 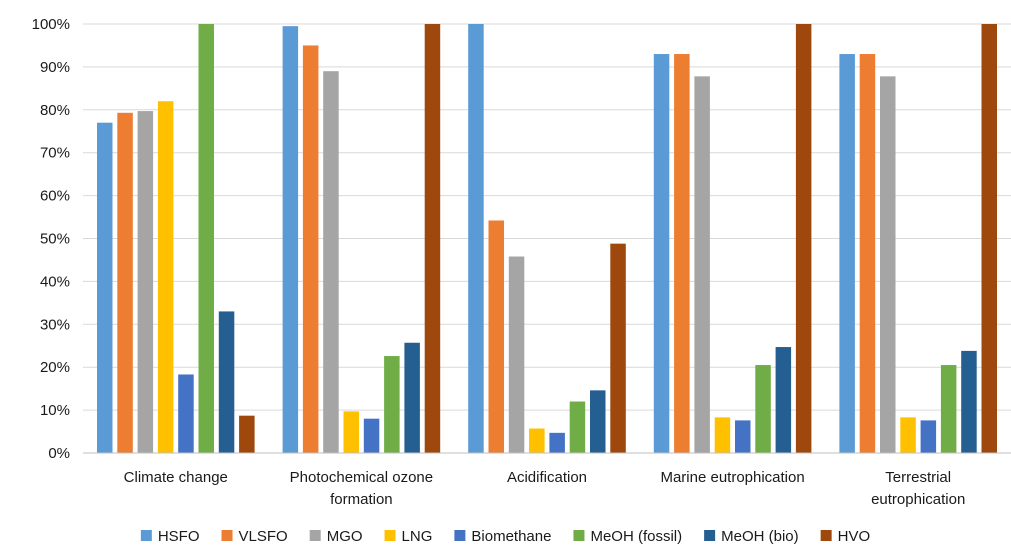 I want to click on y-tick-label: 90%, so click(x=55, y=67).